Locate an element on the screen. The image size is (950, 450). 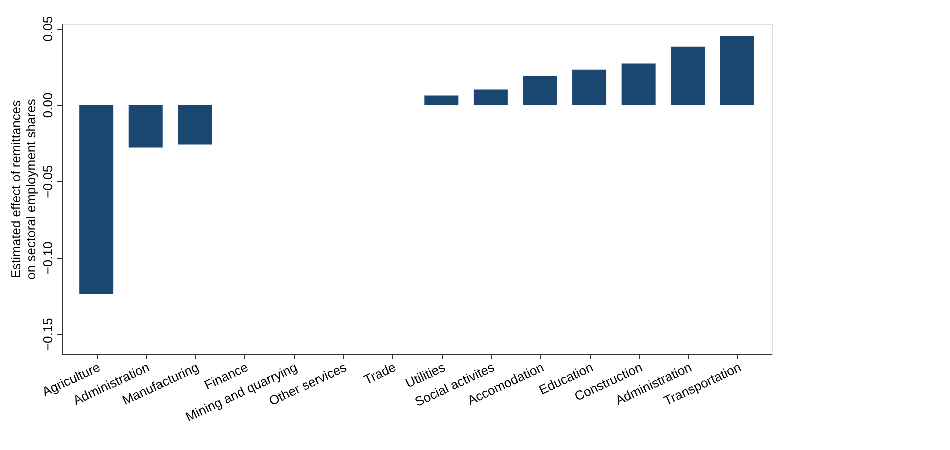
y-axis-title: Estimated effect of remittances on sectoral employment shares is located at coordinates (23, 189).